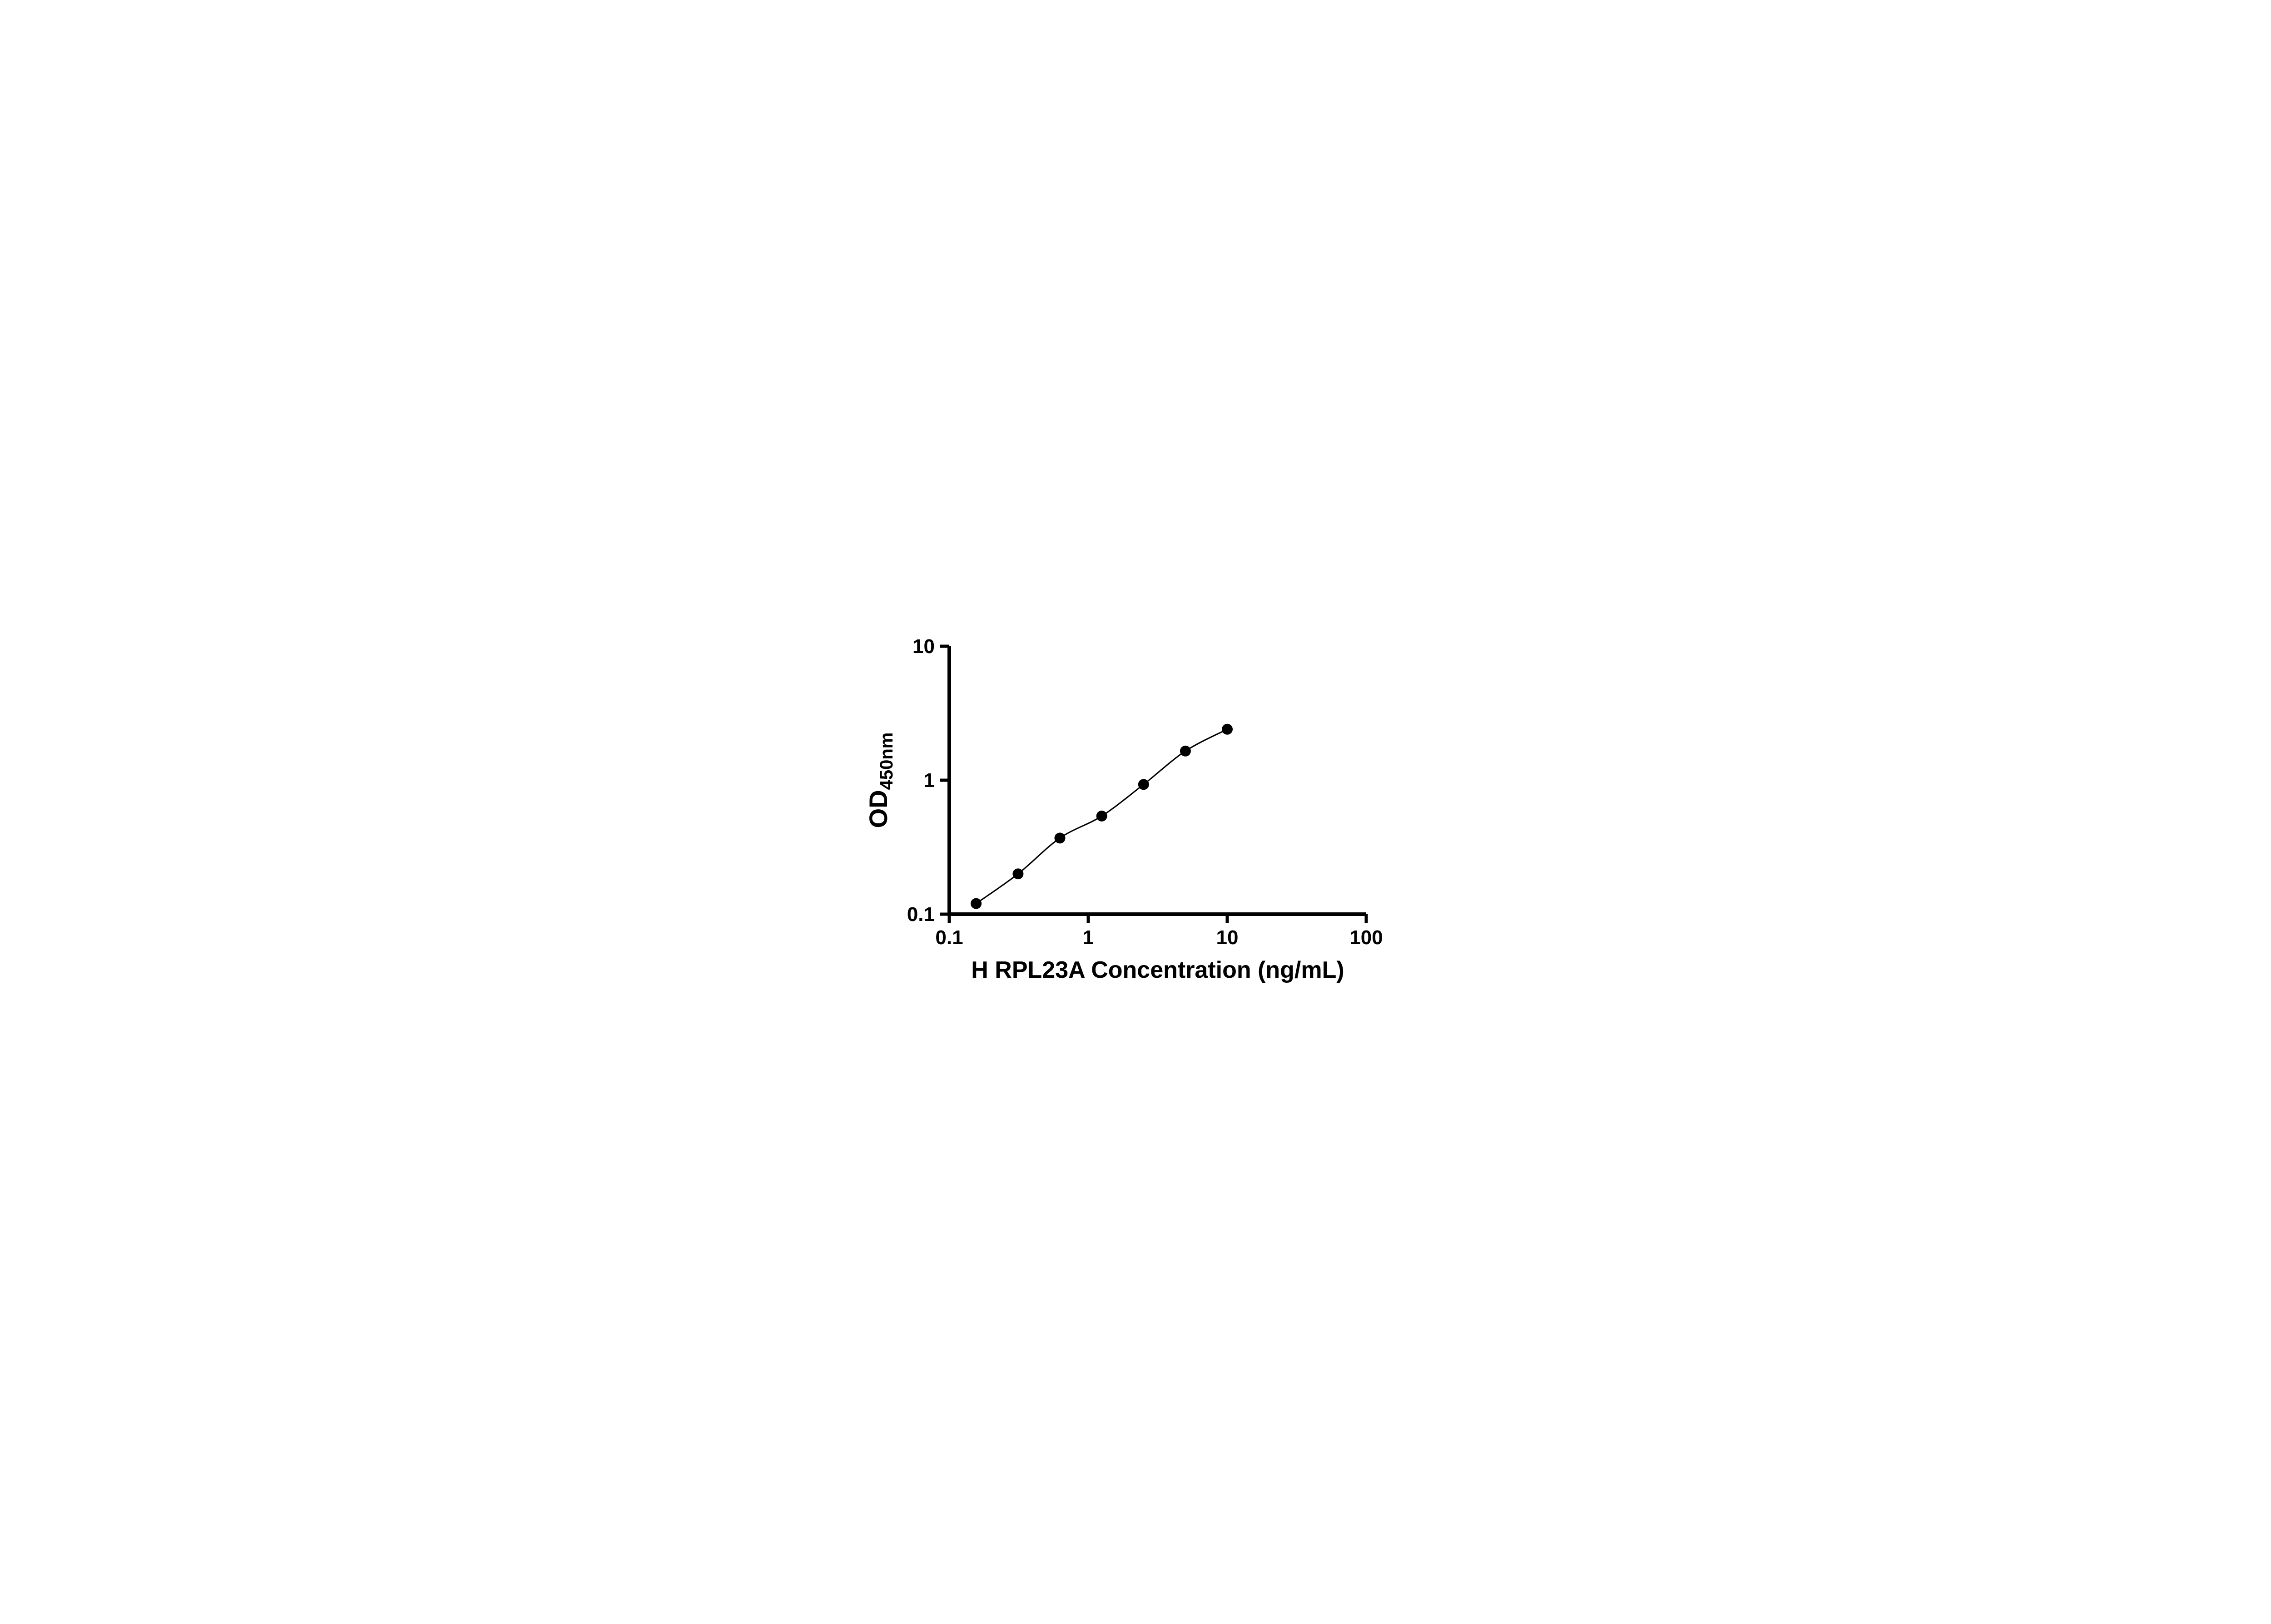  Describe the element at coordinates (1145, 792) in the screenshot. I see `plot-area: 0.1 1 10 100 0.1 1 10` at that location.